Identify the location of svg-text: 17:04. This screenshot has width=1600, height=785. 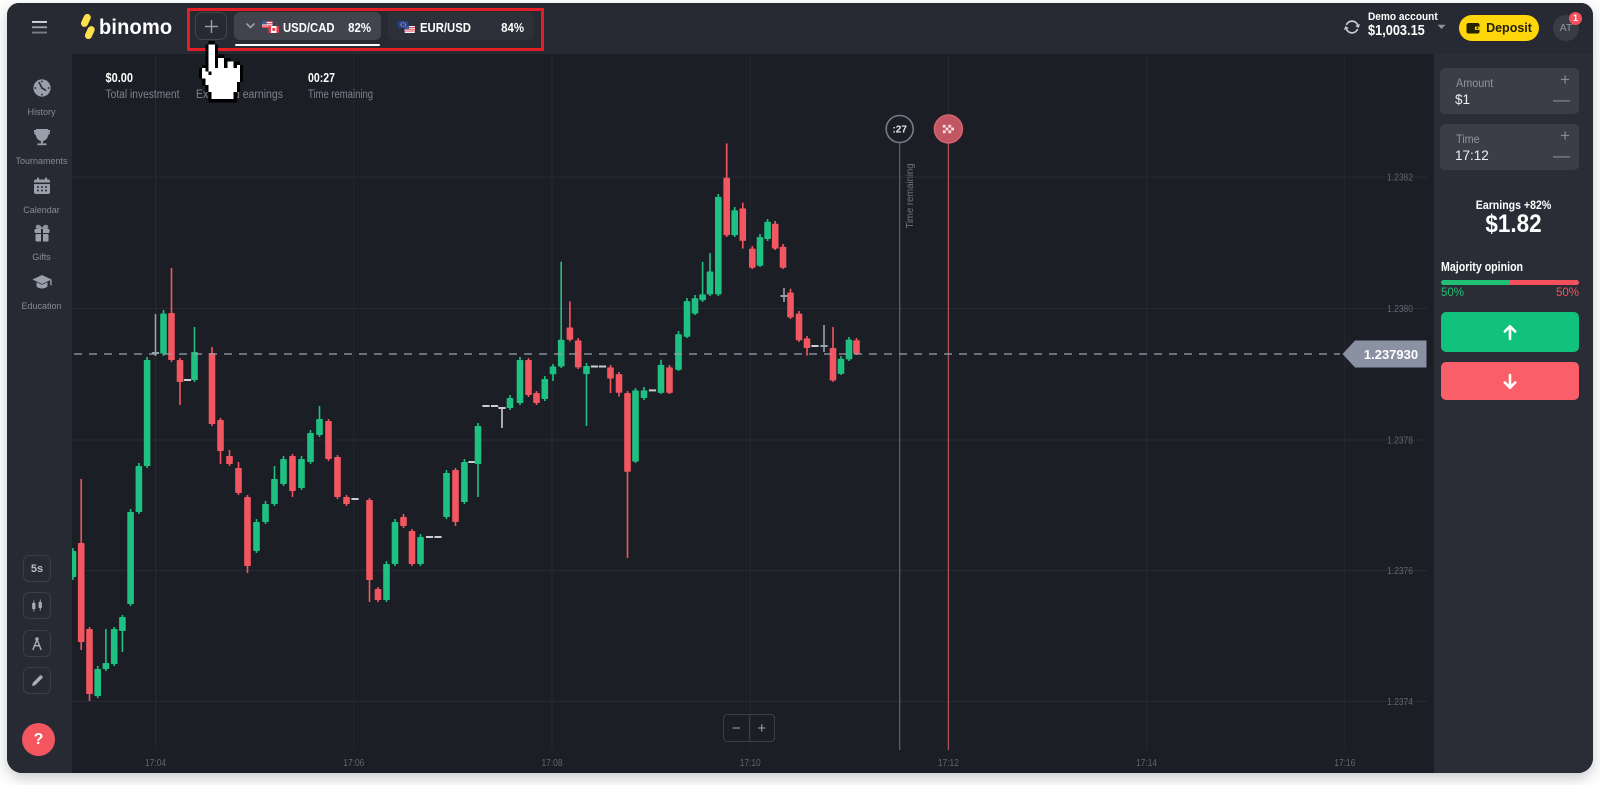
(155, 763).